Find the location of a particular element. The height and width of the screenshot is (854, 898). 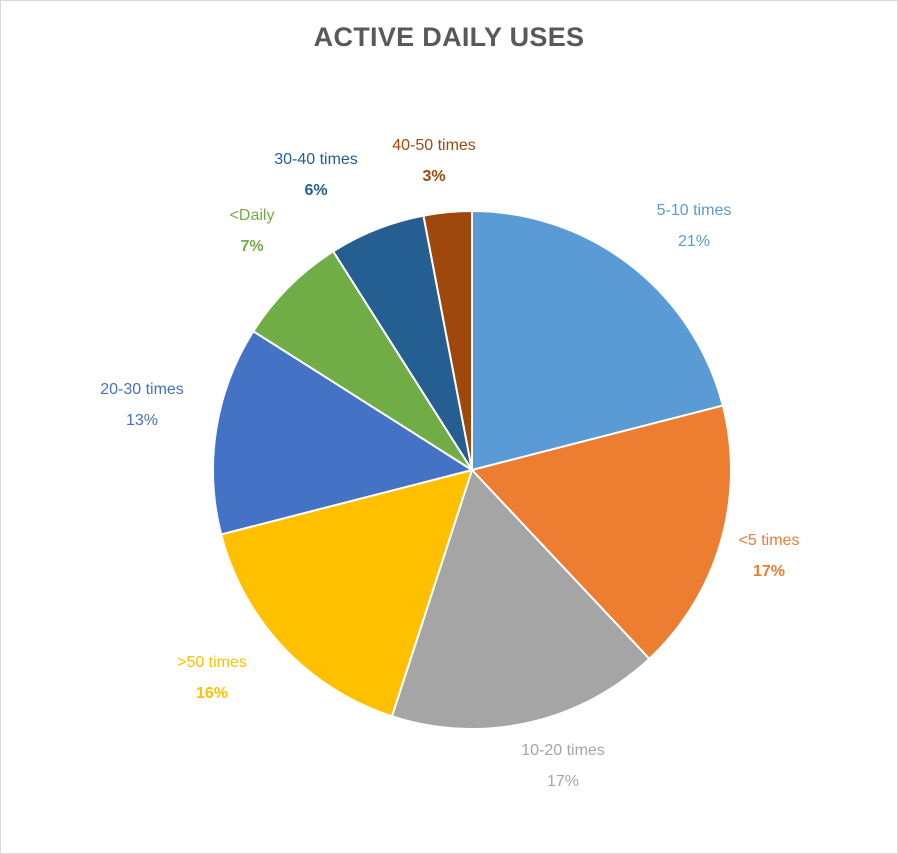

pie-slice-10-20-times is located at coordinates (520, 599).